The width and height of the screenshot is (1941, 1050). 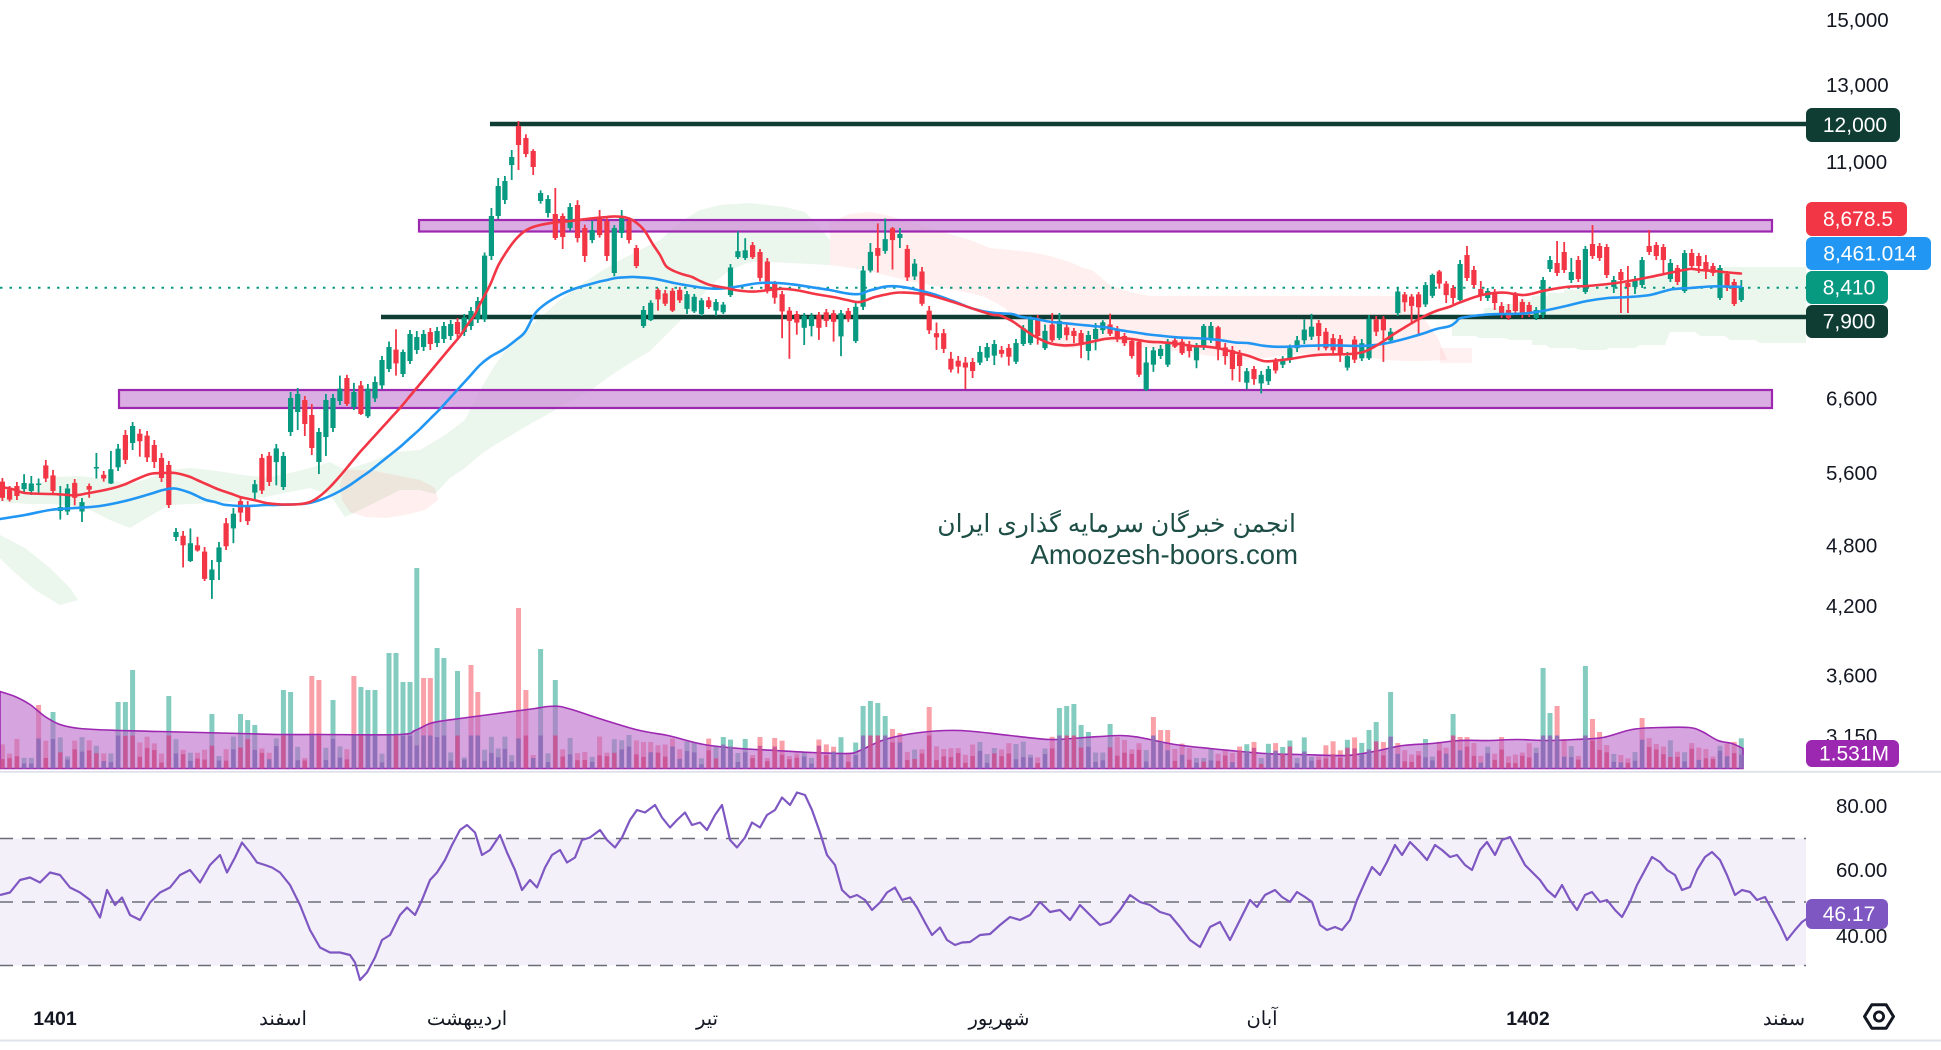 What do you see at coordinates (998, 1019) in the screenshot?
I see `svg-text: شهریور` at bounding box center [998, 1019].